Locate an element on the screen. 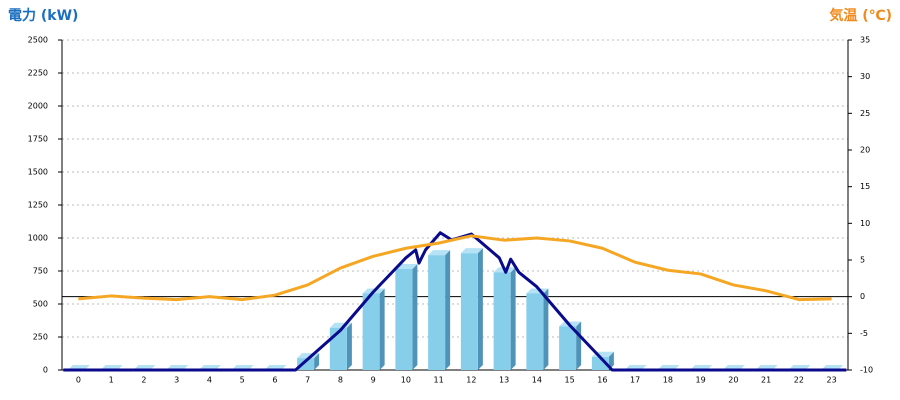  y-tick-label: 0 is located at coordinates (45, 370).